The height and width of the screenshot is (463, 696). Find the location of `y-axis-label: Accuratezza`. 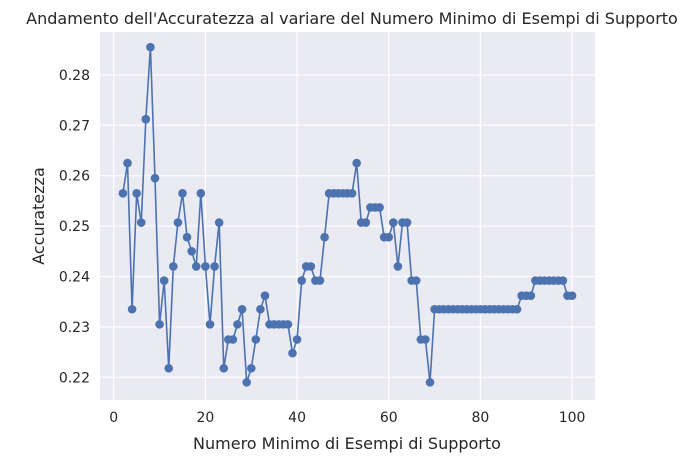

y-axis-label: Accuratezza is located at coordinates (38, 216).